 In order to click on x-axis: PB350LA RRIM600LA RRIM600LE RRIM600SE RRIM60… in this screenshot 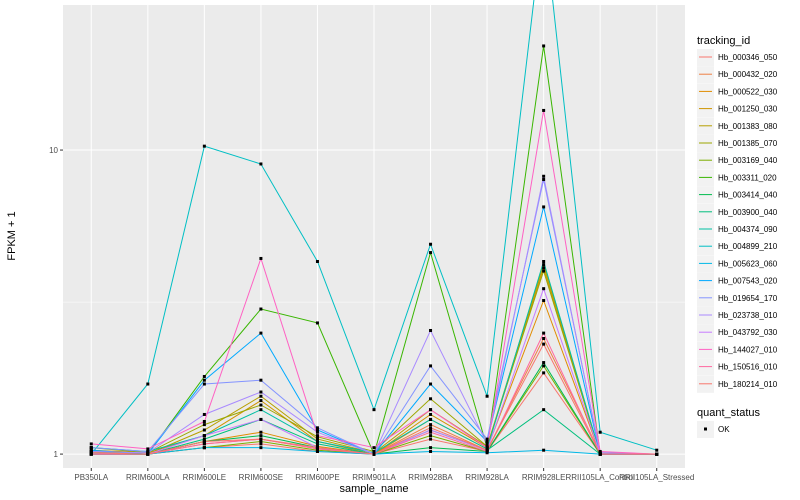, I will do `click(384, 475)`.